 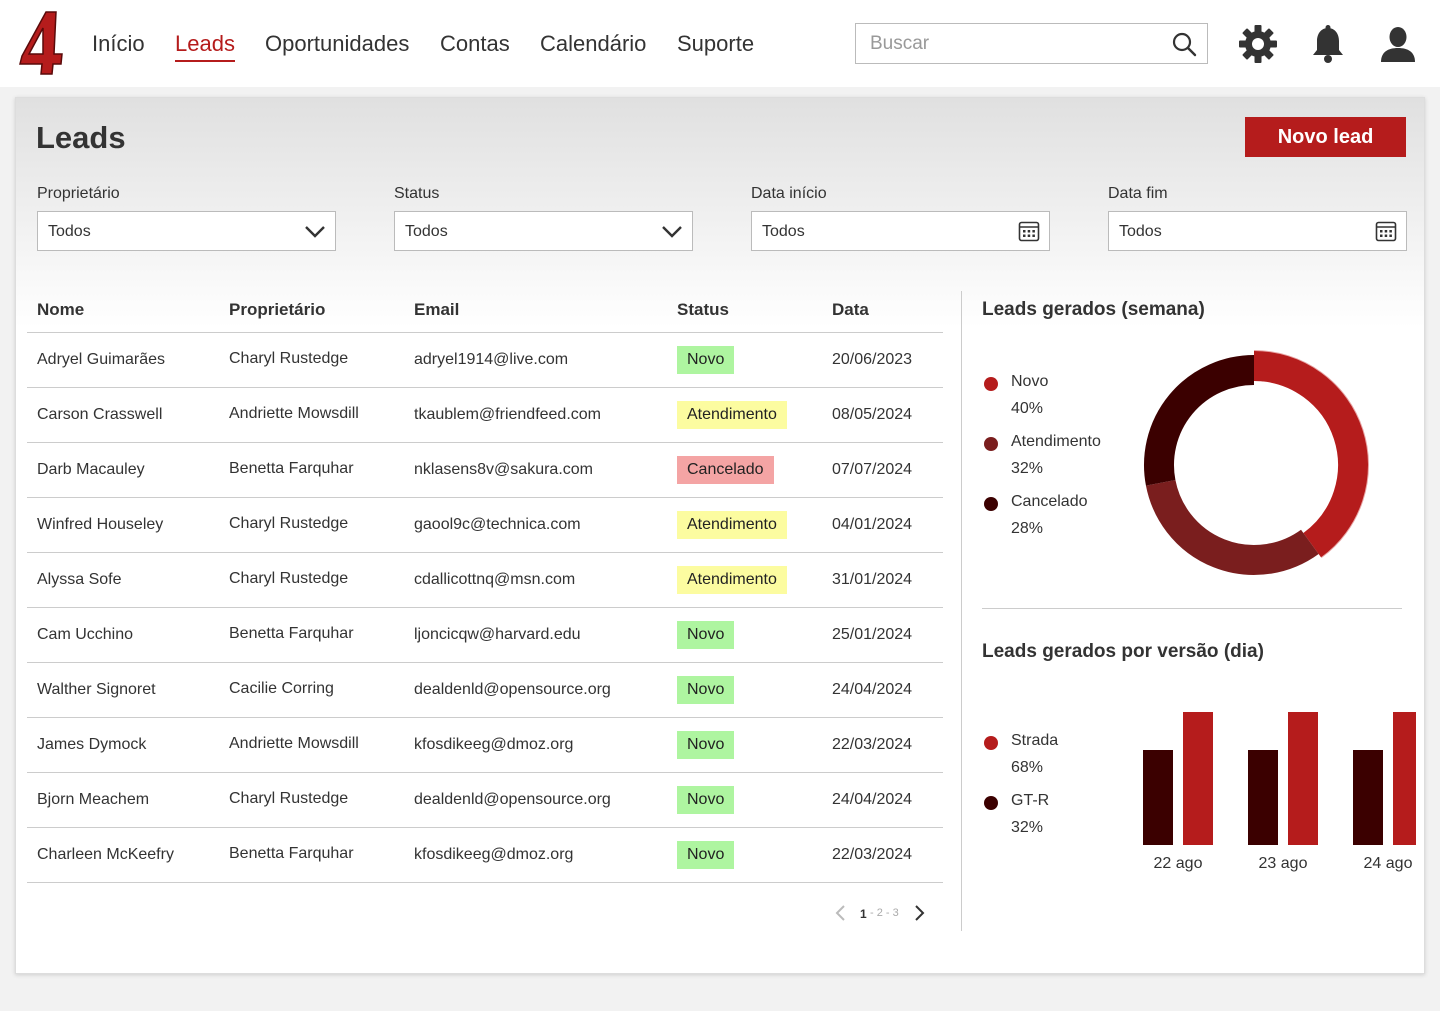 I want to click on cell-name: Charleen McKeefry, so click(x=105, y=854).